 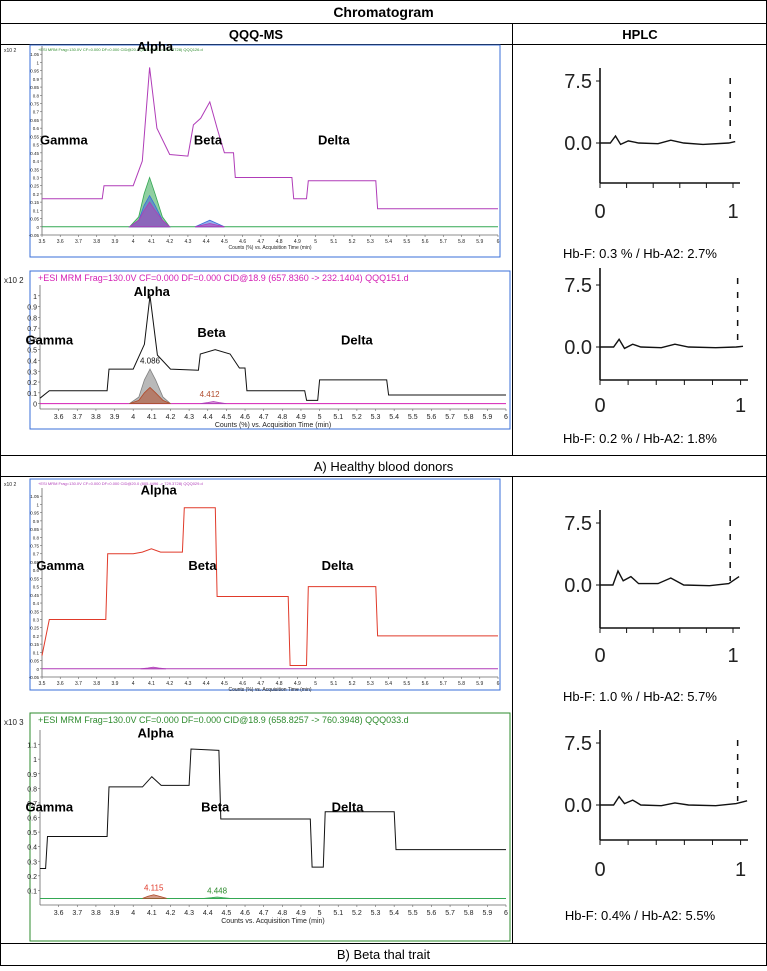 I want to click on region-label: Beta, so click(x=211, y=332).